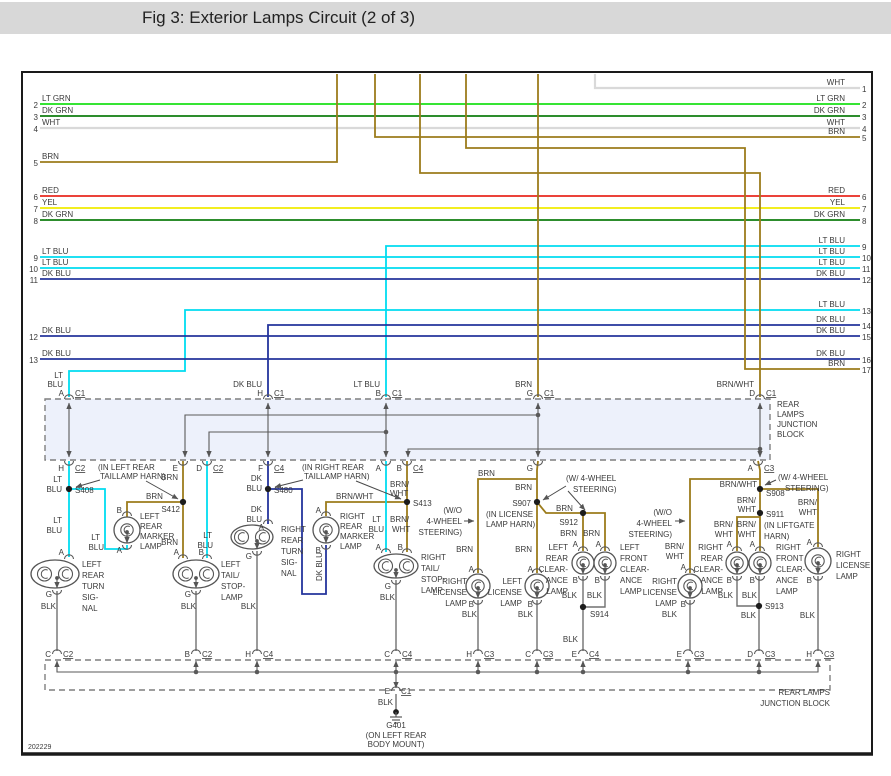 This screenshot has height=776, width=891. What do you see at coordinates (260, 393) in the screenshot?
I see `diagram-label: H` at bounding box center [260, 393].